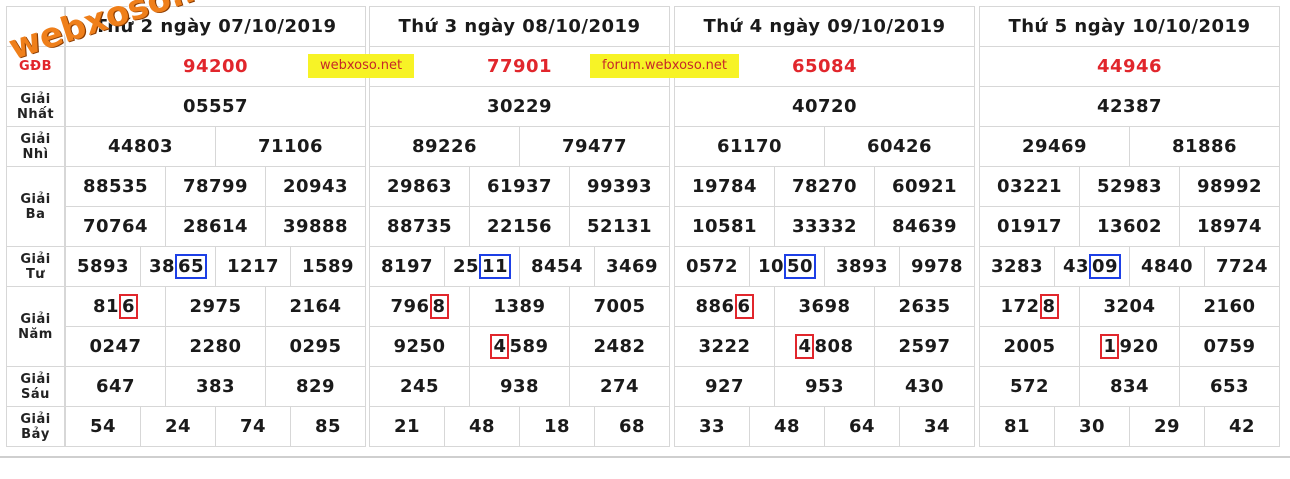 This screenshot has height=479, width=1290. I want to click on fourth-prize-4: 7724, so click(1242, 266).